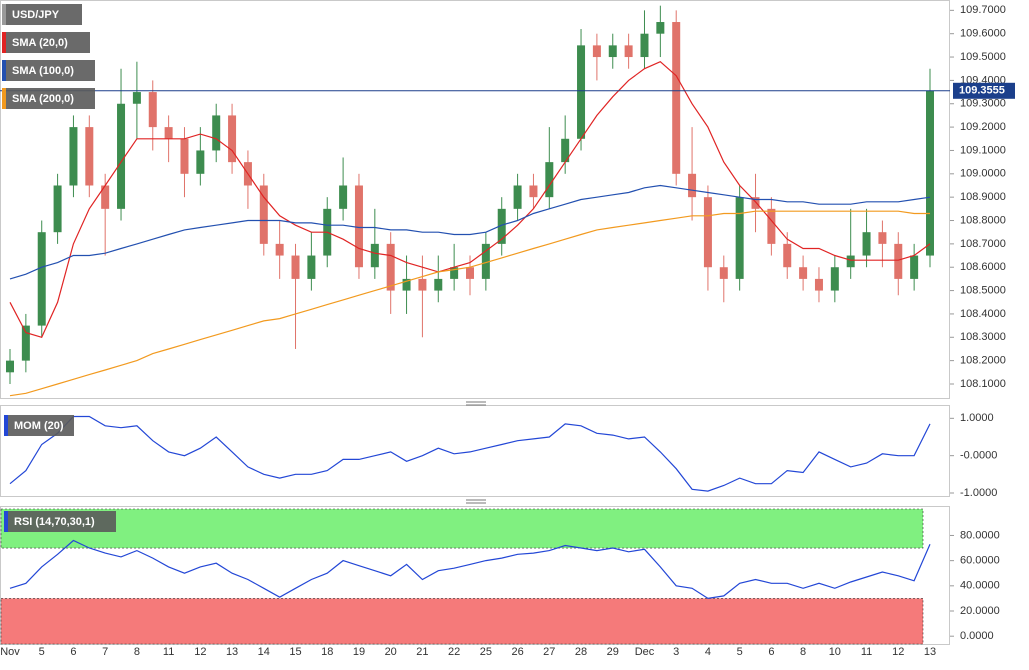 The image size is (1029, 670). What do you see at coordinates (803, 652) in the screenshot?
I see `x-tick-label: 8` at bounding box center [803, 652].